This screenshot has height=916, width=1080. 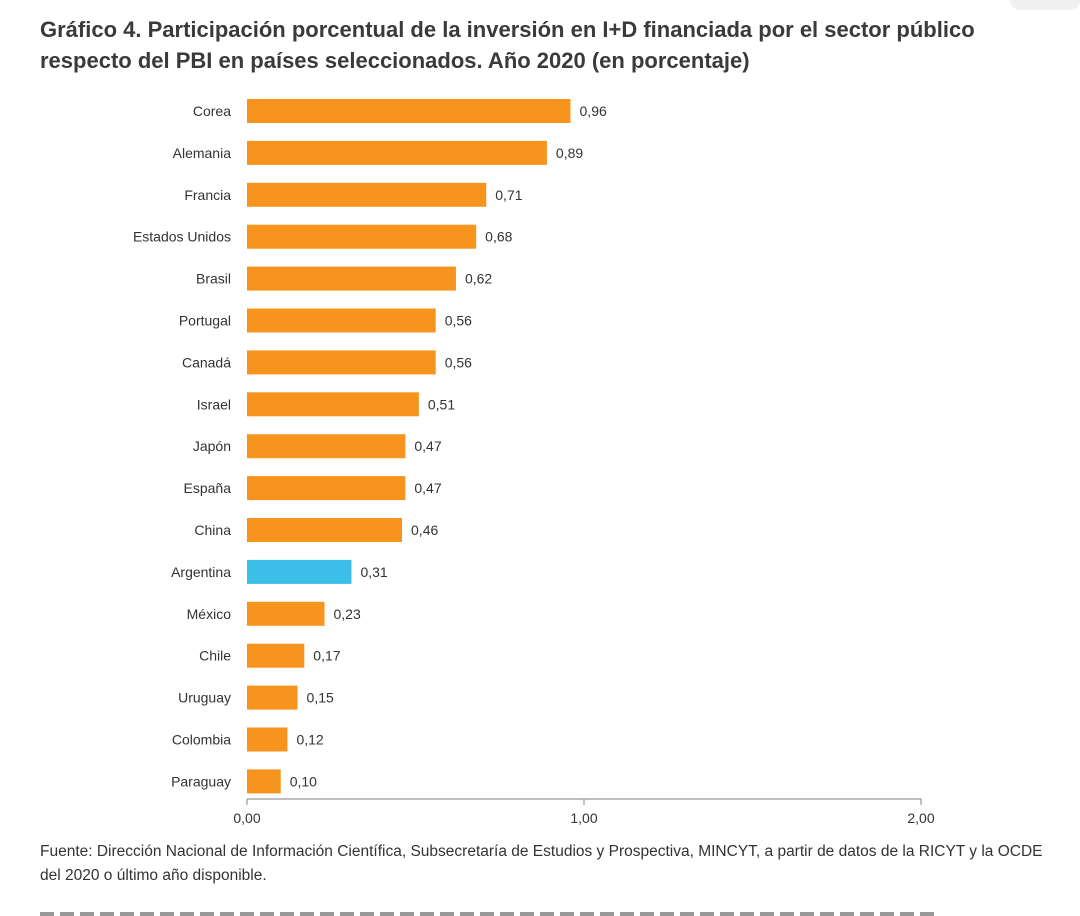 I want to click on category-label-portugal: Portugal, so click(x=205, y=321).